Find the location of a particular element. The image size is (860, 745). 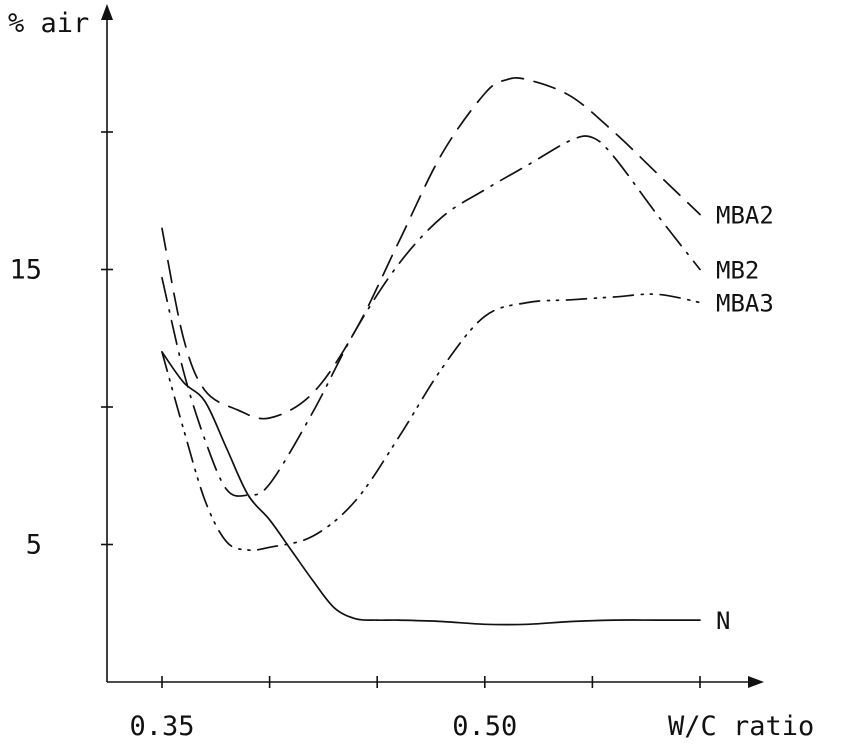

y-axis-arrow-icon is located at coordinates (107, 12).